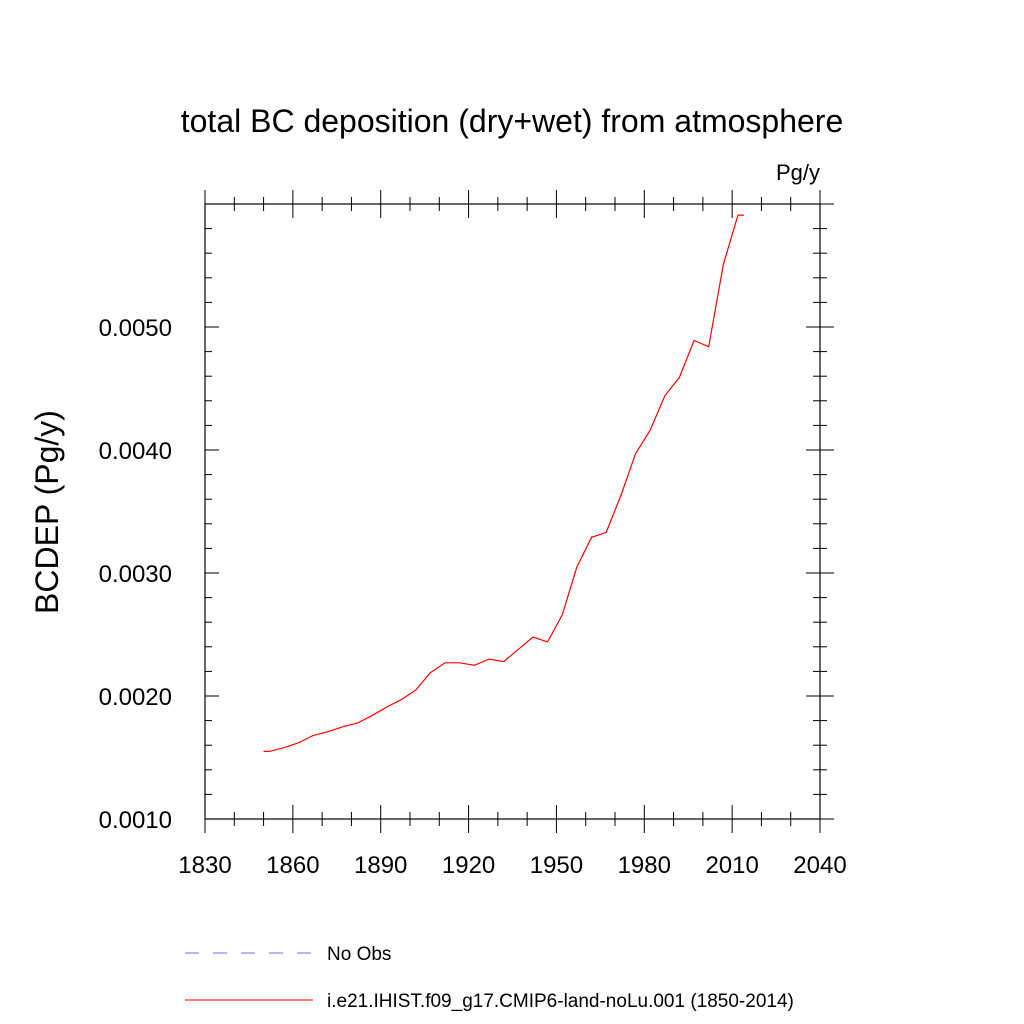 This screenshot has width=1024, height=1024. Describe the element at coordinates (731, 865) in the screenshot. I see `x-tick-label: 2010` at that location.